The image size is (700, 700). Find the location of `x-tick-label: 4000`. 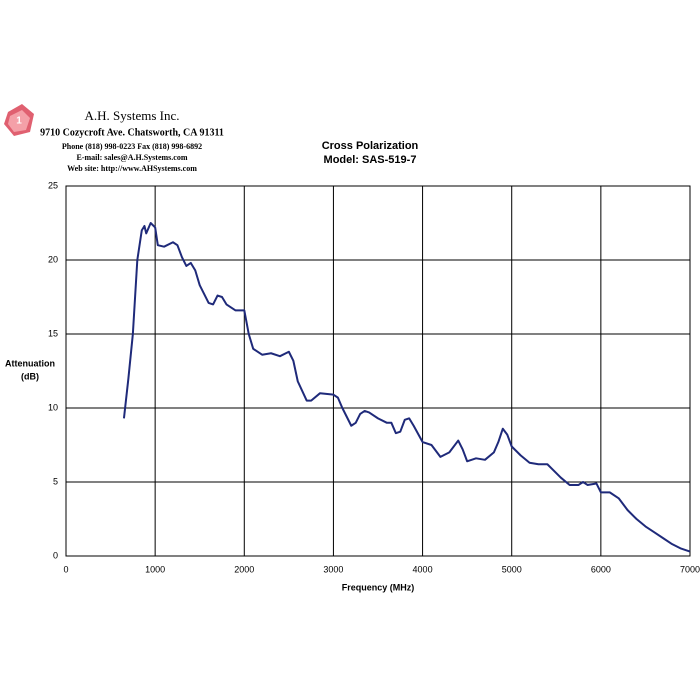

x-tick-label: 4000 is located at coordinates (423, 569).